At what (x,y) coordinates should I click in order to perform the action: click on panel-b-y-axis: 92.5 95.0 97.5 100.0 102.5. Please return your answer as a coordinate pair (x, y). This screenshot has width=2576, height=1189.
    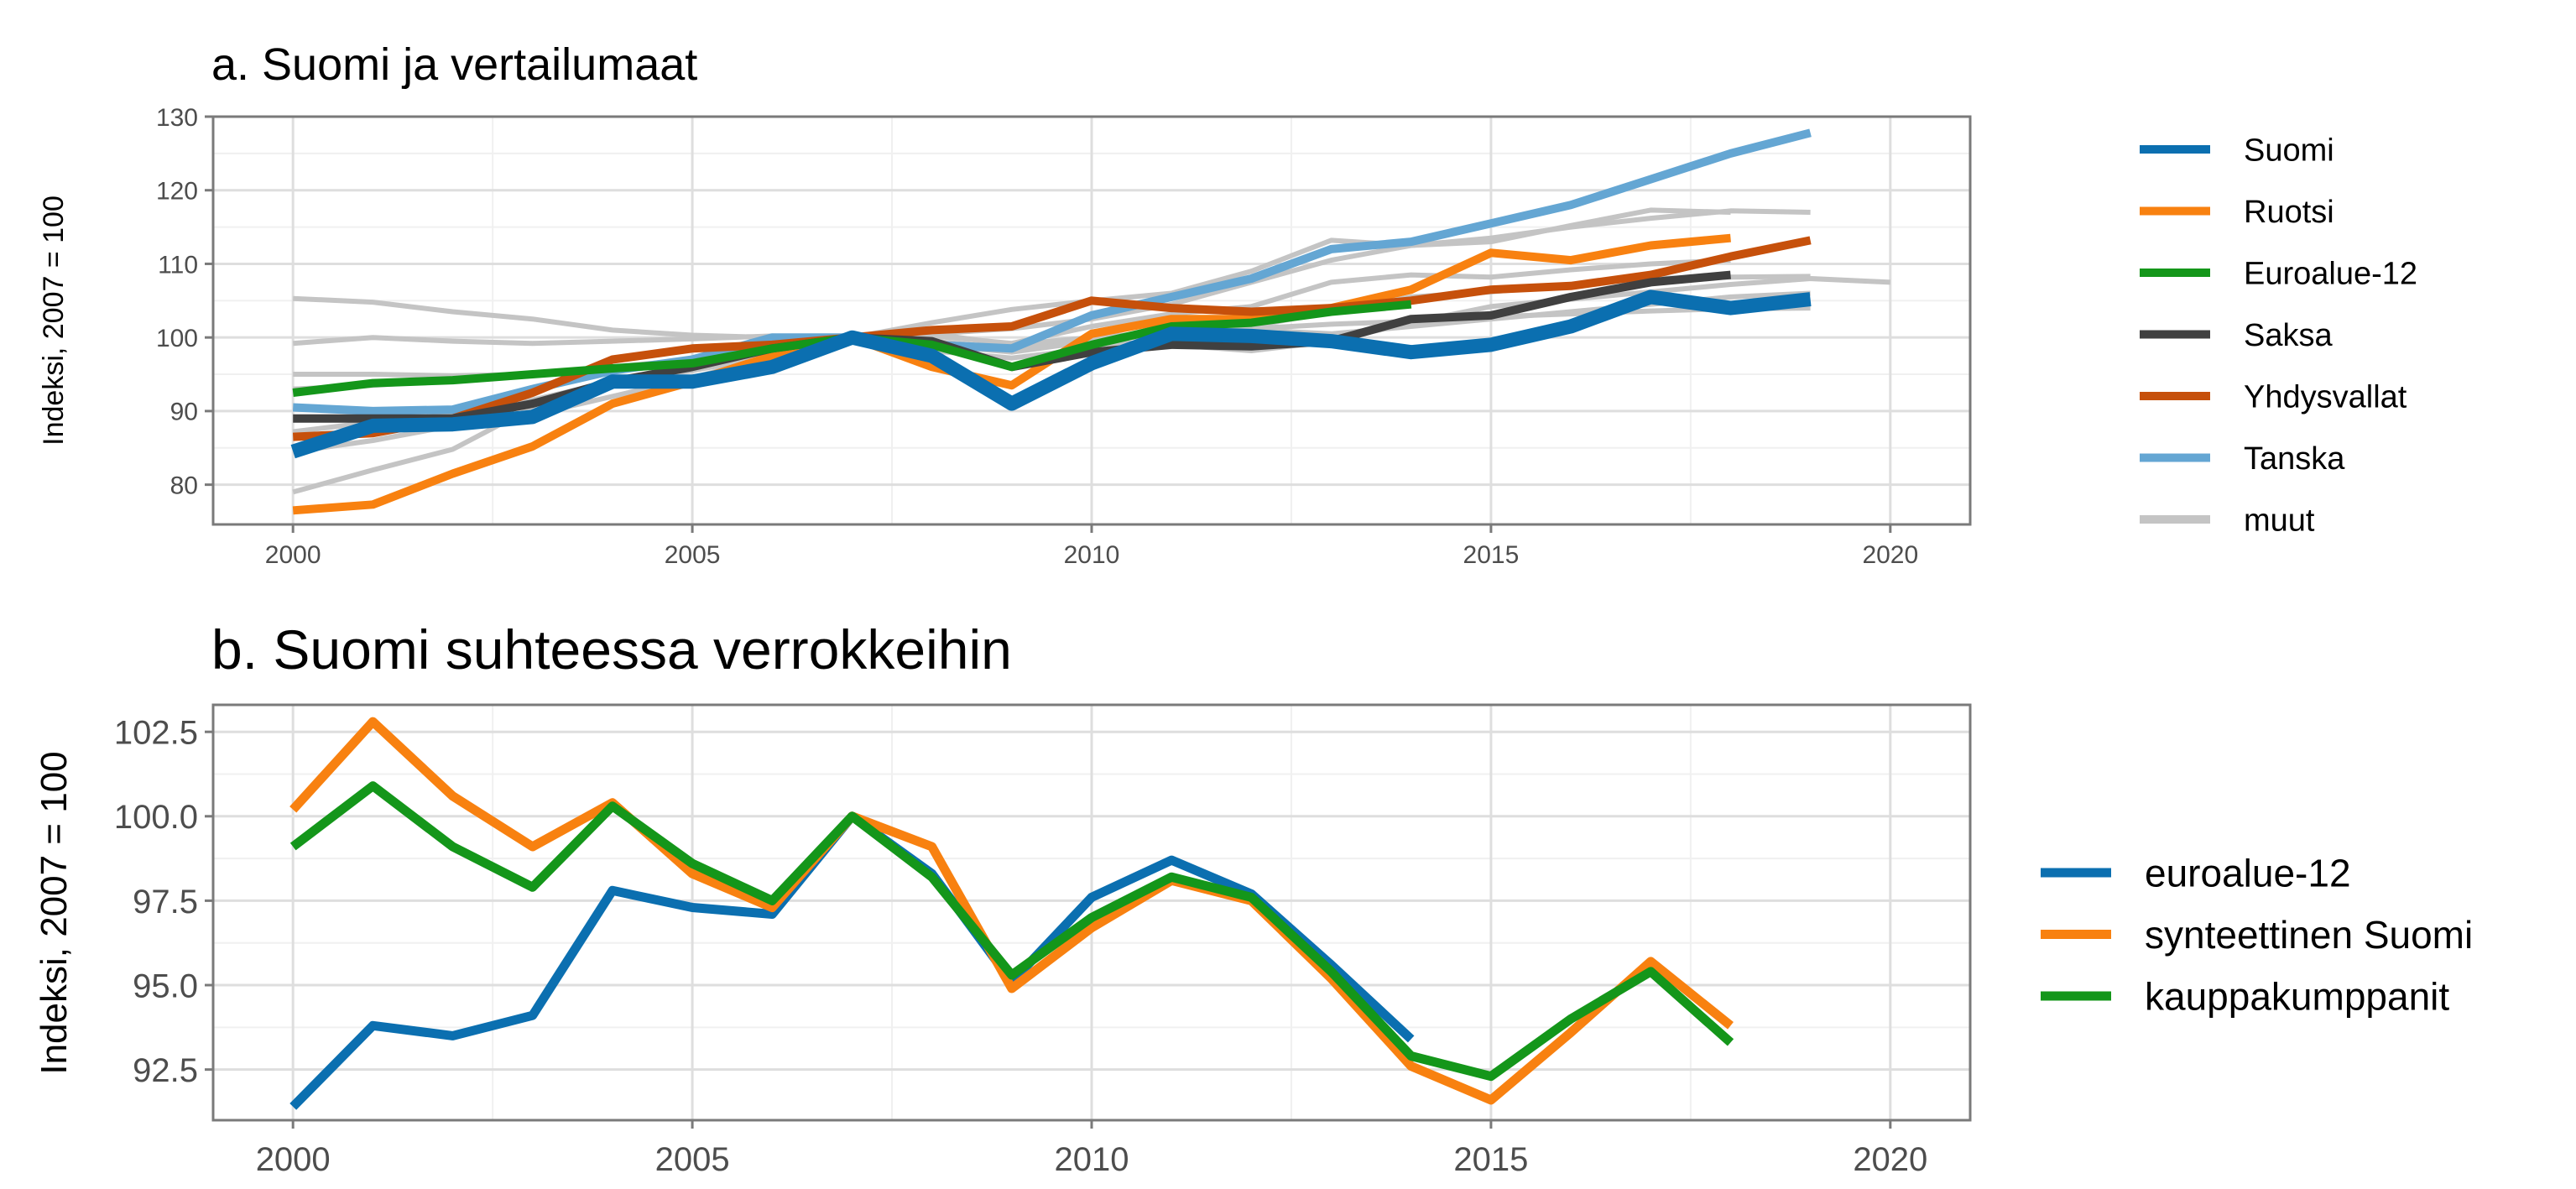
    Looking at the image, I should click on (163, 902).